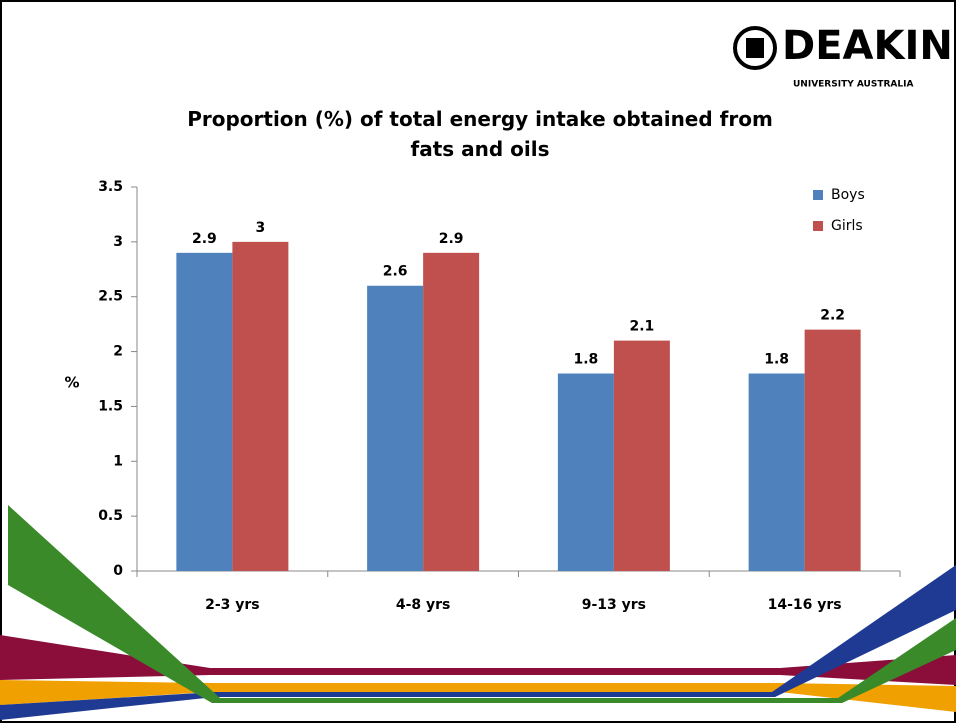 This screenshot has width=956, height=723. What do you see at coordinates (118, 461) in the screenshot?
I see `y-tick-label: 1` at bounding box center [118, 461].